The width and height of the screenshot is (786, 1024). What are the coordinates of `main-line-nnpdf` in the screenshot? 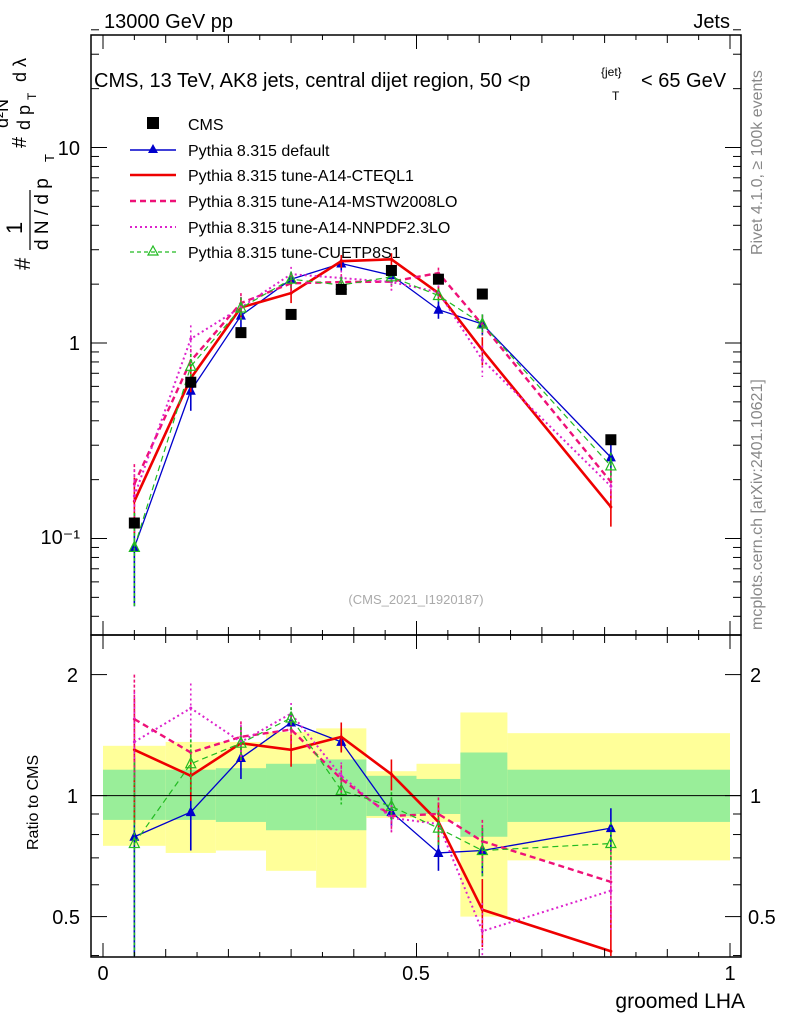 It's located at (372, 385).